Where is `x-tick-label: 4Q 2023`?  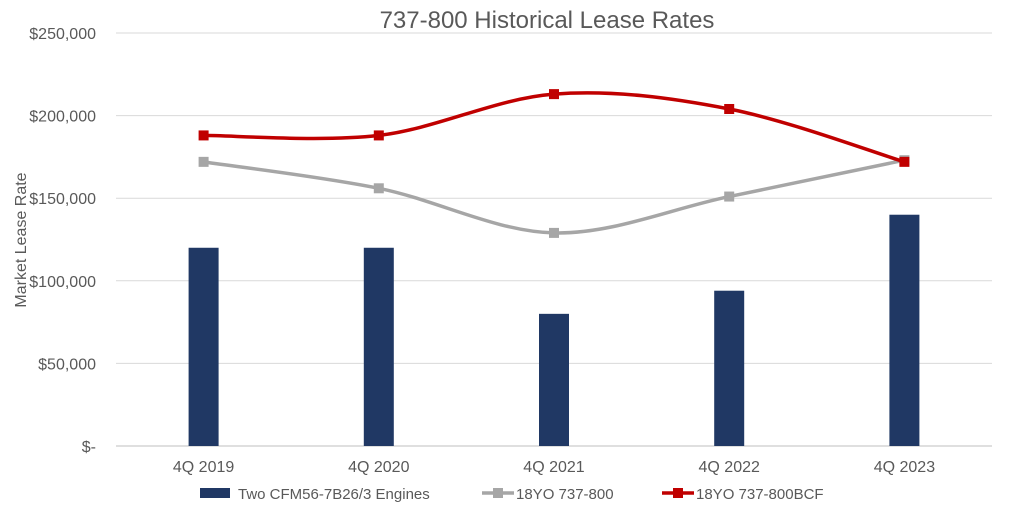 x-tick-label: 4Q 2023 is located at coordinates (904, 467).